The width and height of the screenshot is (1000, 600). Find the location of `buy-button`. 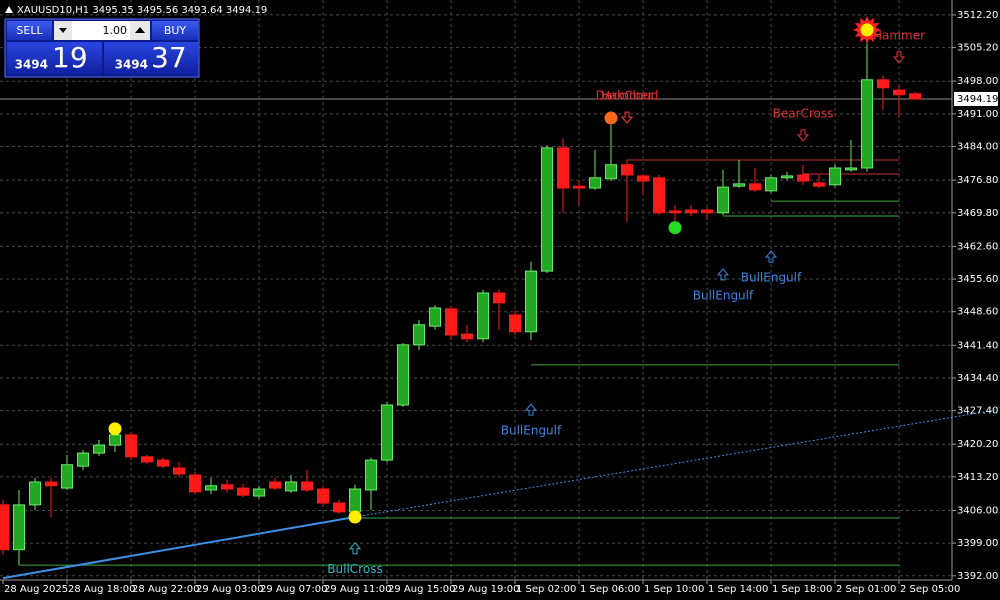

buy-button is located at coordinates (175, 30).